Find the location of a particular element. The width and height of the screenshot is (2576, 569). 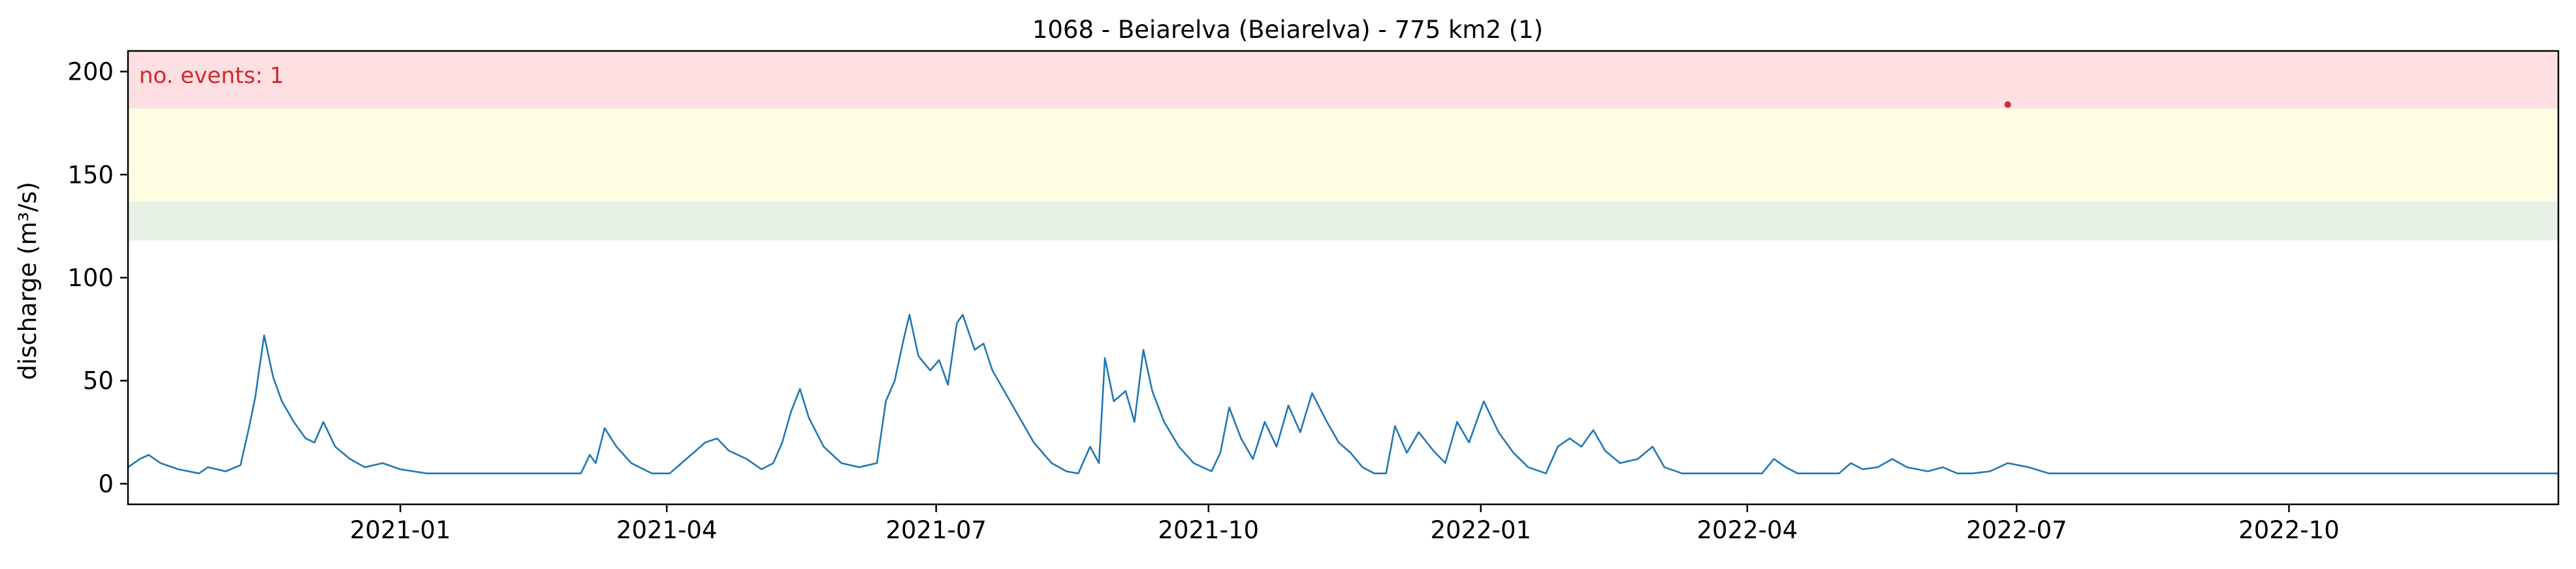

y-axis: 0 50 100 150 200 is located at coordinates (98, 278).